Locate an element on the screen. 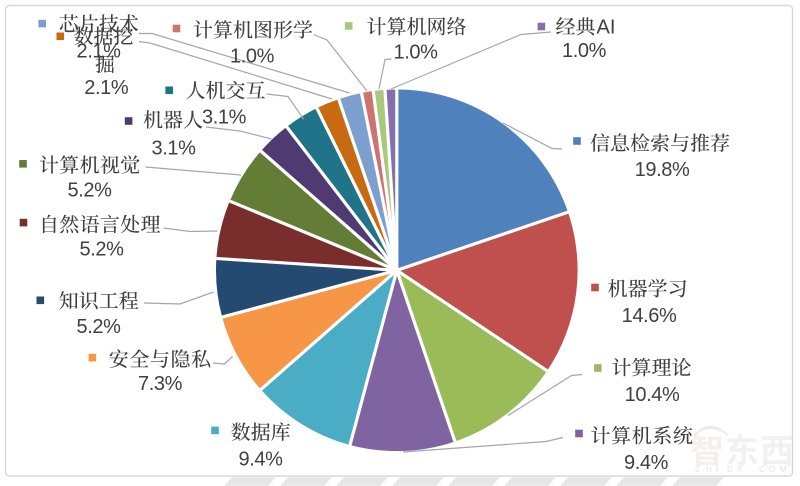 The width and height of the screenshot is (800, 486). svg-text: X is located at coordinates (740, 469).